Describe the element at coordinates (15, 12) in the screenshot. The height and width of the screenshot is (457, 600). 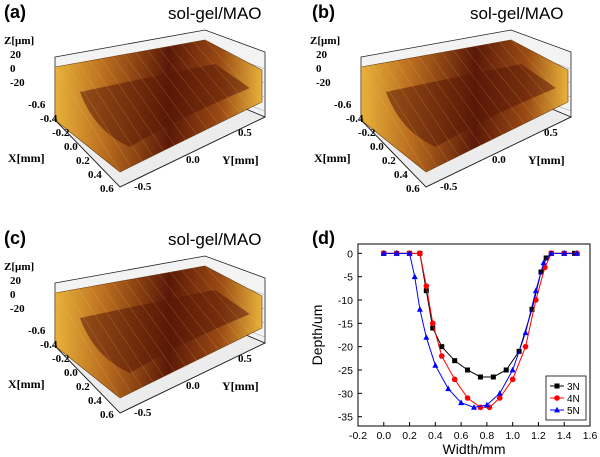
I see `panel-a-label: (a)` at that location.